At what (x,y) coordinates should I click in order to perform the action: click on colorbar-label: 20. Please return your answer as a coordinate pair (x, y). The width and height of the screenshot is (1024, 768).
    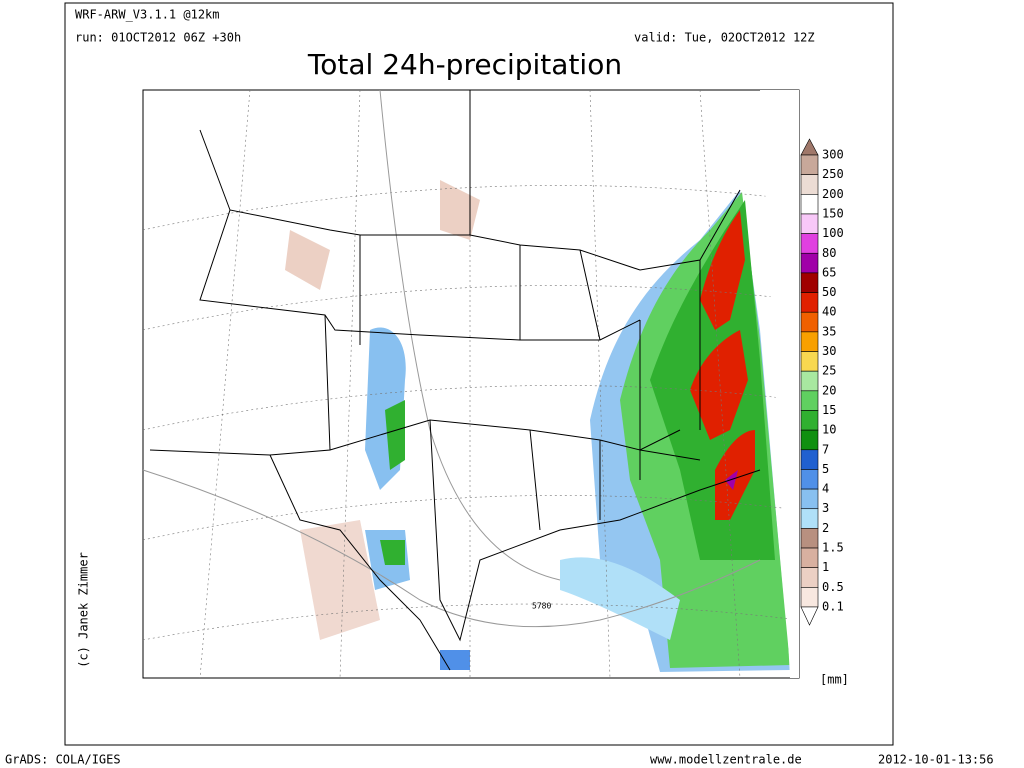
    Looking at the image, I should click on (829, 390).